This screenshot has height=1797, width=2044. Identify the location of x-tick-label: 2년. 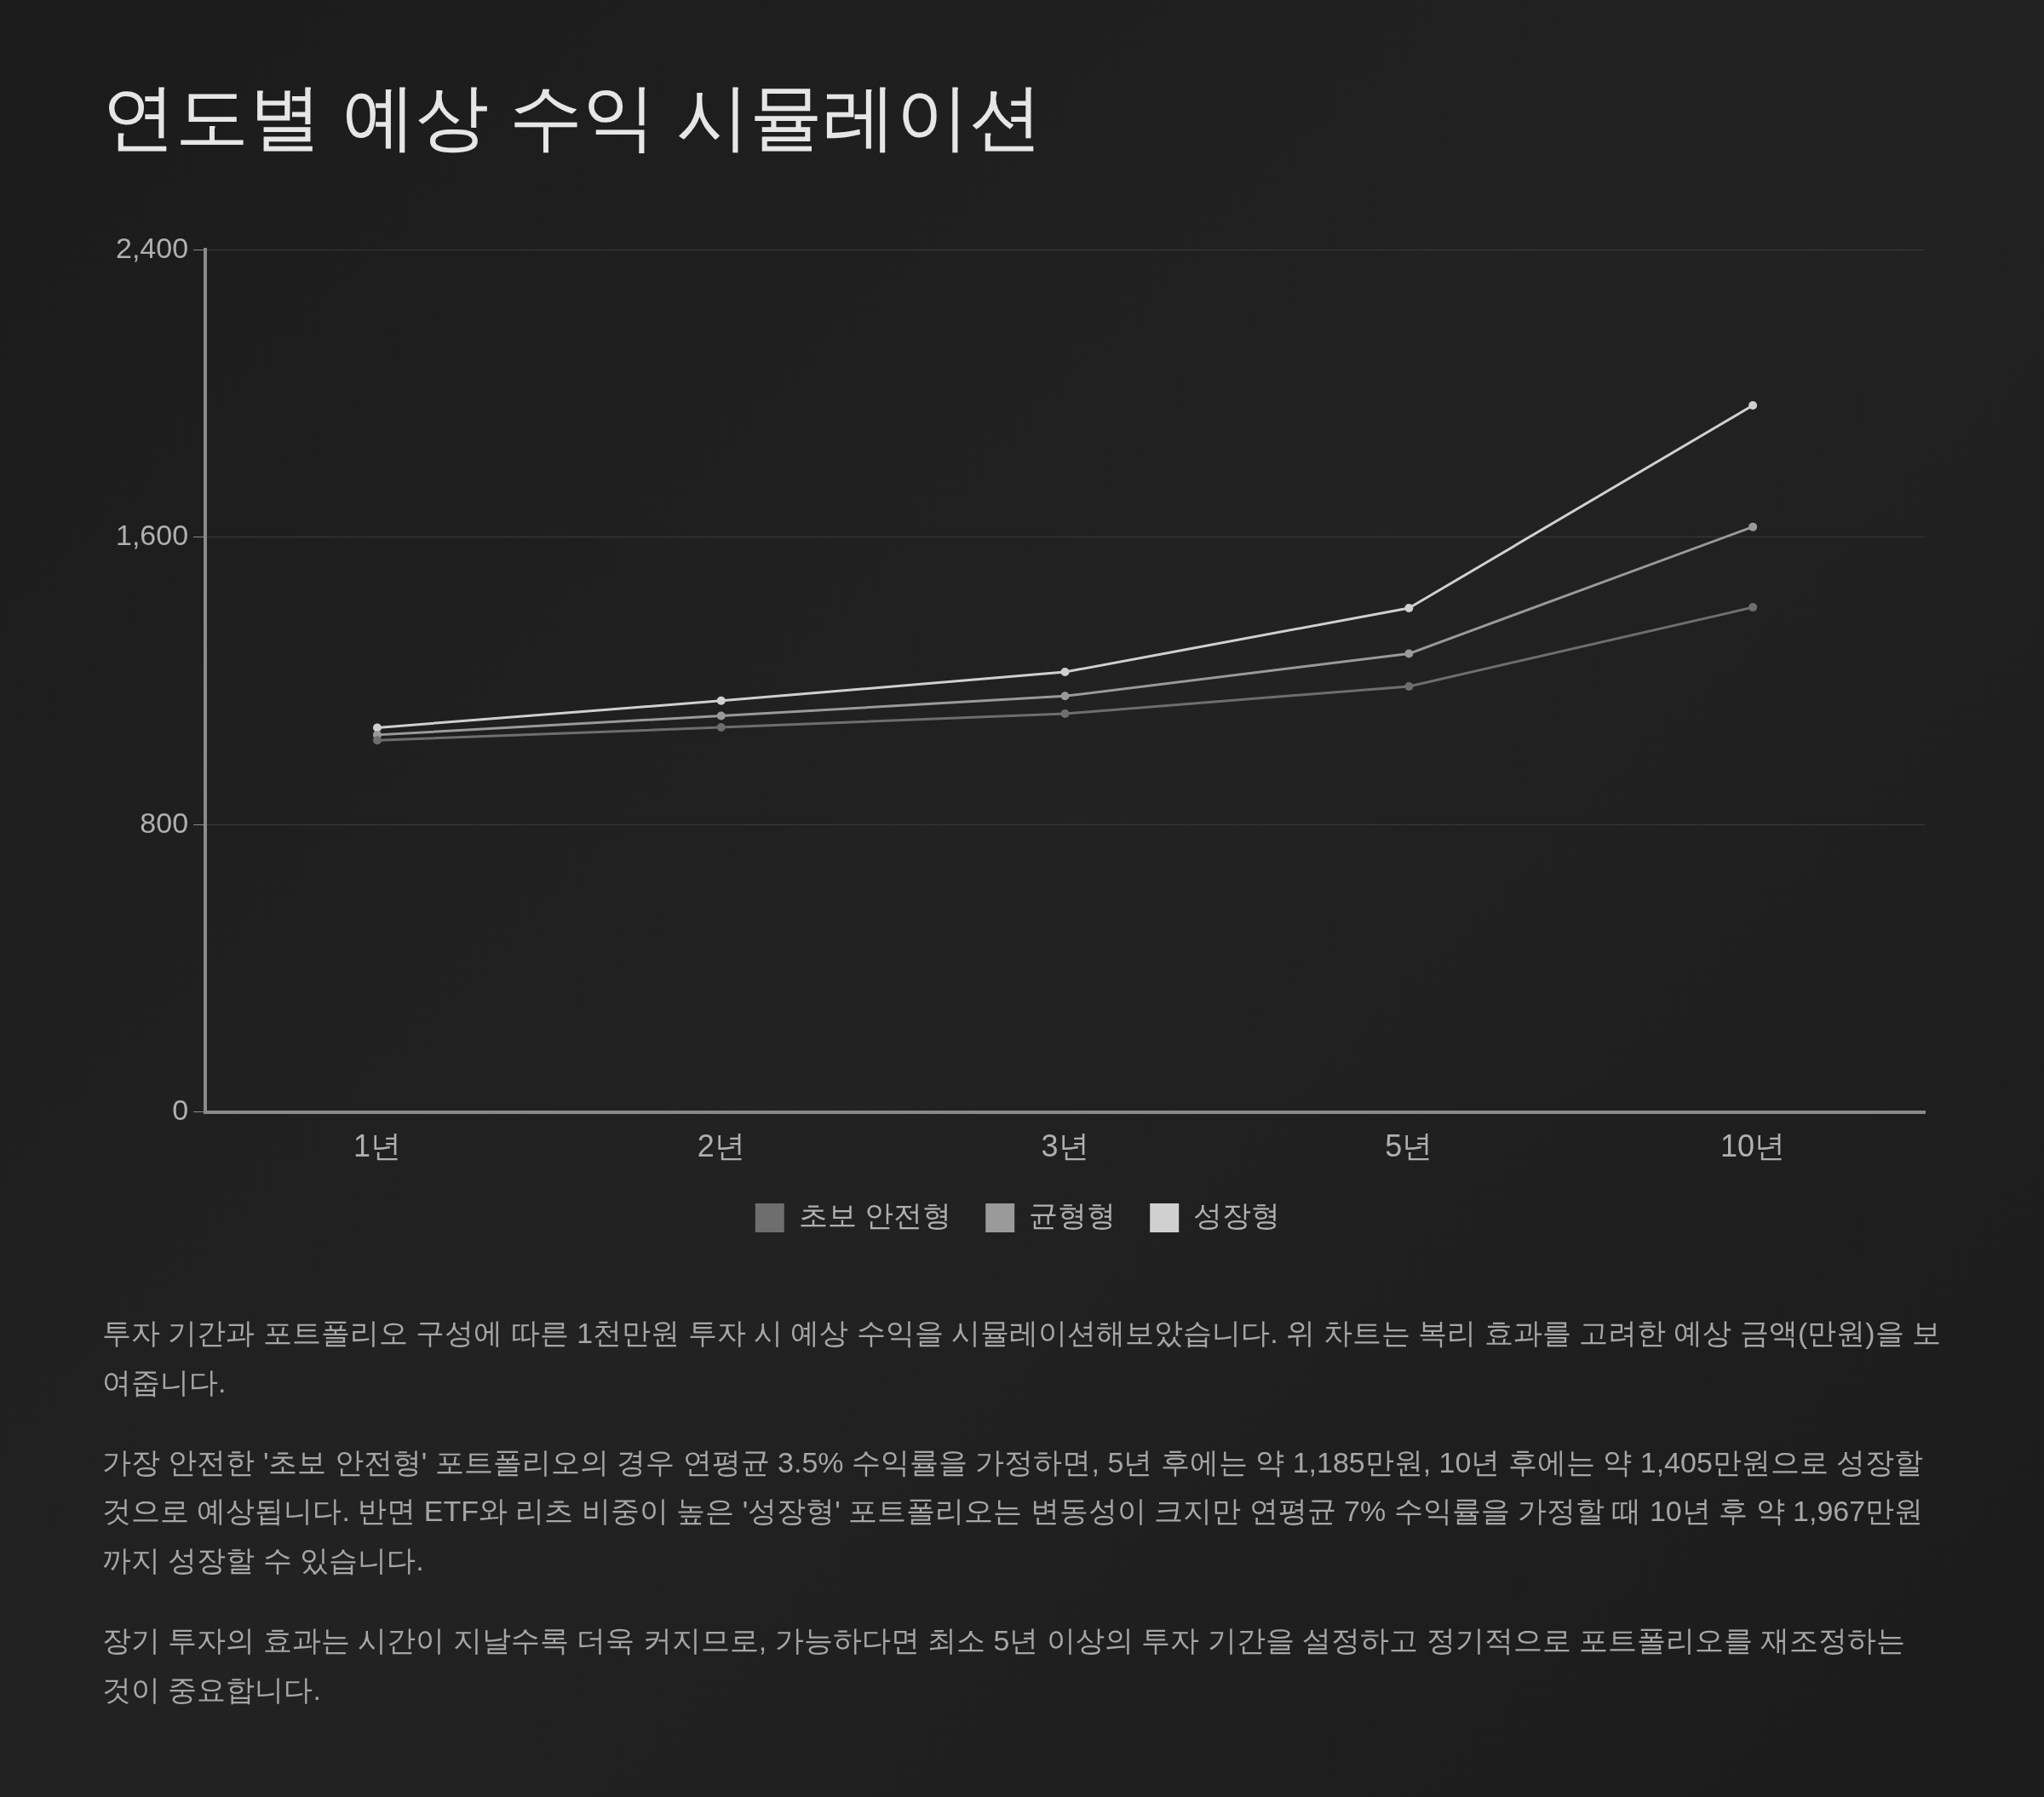
(721, 1146).